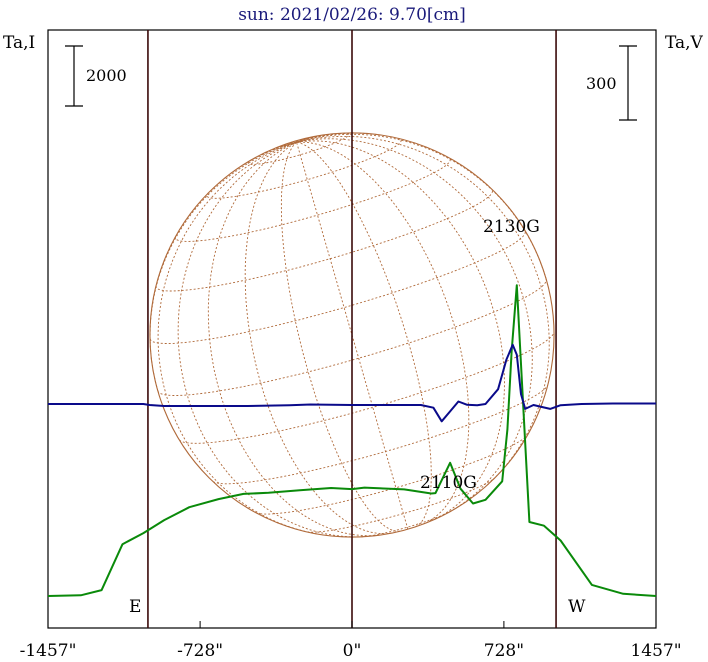 This screenshot has width=708, height=662. Describe the element at coordinates (577, 607) in the screenshot. I see `west-limb-label: W` at that location.